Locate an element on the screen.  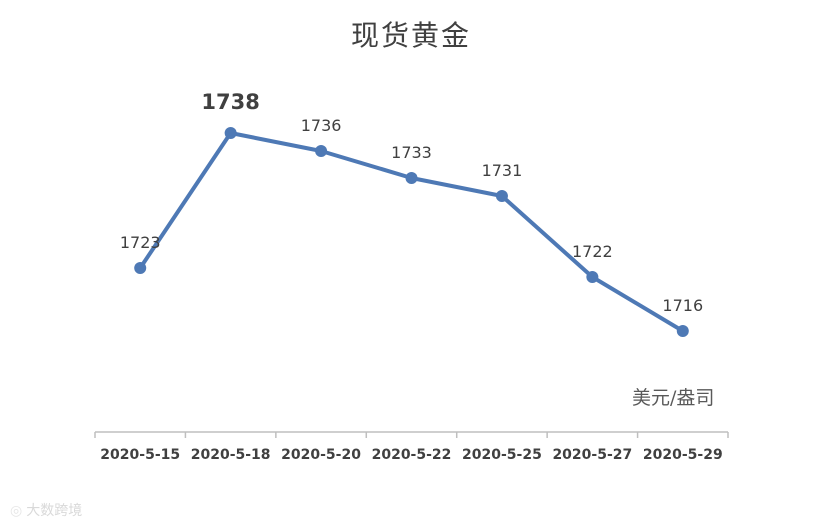
data-label: 1736 is located at coordinates (321, 125).